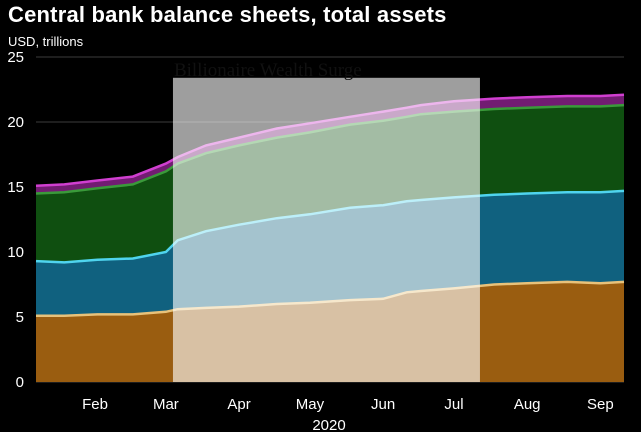 This screenshot has width=641, height=432. I want to click on x-axis-label: 2020, so click(328, 424).